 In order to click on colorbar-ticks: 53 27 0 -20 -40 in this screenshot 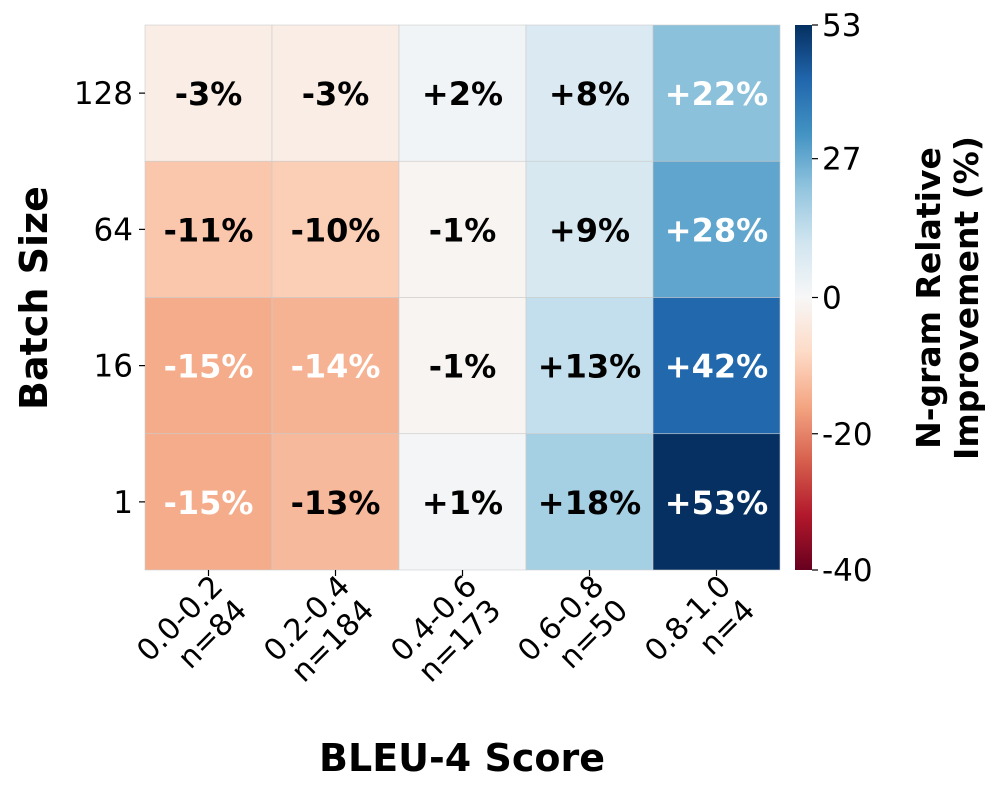, I will do `click(842, 298)`.